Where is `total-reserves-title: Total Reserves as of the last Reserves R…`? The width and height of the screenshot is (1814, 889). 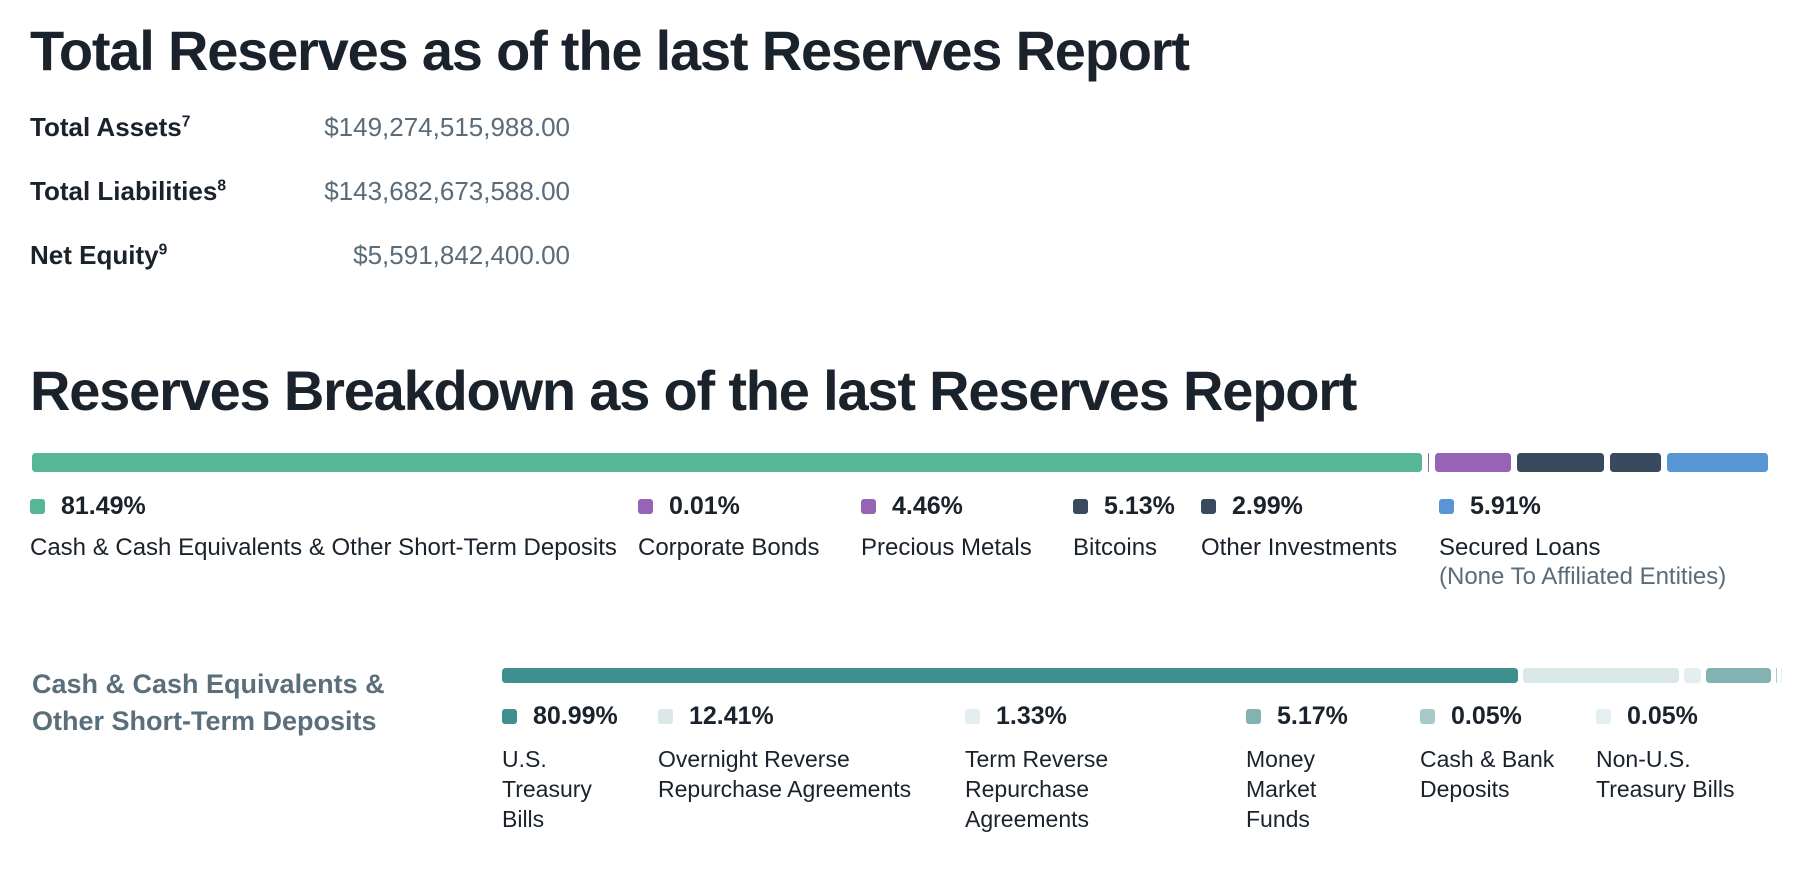
total-reserves-title: Total Reserves as of the last Reserves R… is located at coordinates (610, 50).